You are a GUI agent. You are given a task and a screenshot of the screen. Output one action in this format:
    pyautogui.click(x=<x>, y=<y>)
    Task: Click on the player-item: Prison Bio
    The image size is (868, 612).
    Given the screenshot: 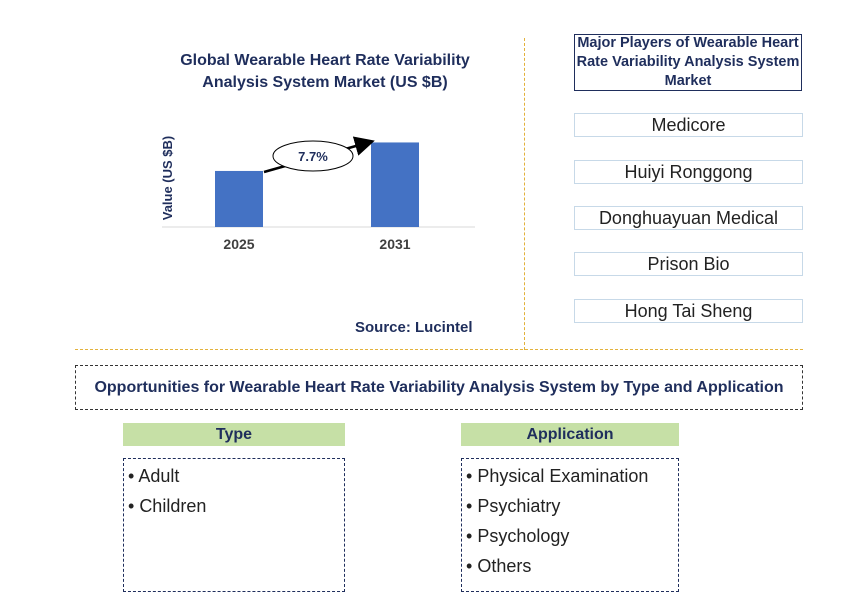 What is the action you would take?
    pyautogui.click(x=688, y=264)
    